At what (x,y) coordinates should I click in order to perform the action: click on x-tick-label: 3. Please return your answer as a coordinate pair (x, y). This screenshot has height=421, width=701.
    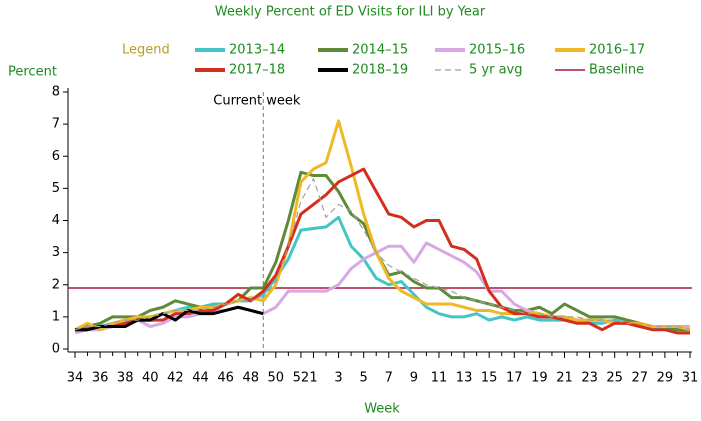
    Looking at the image, I should click on (338, 378).